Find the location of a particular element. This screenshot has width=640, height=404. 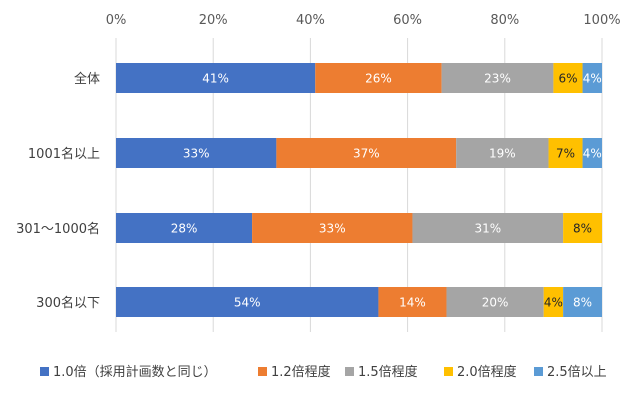

legend: 1.0倍（採用計画数と同じ） 1.2倍程度 1.5倍程度 2.0倍程度 2.5倍以上 is located at coordinates (323, 372).